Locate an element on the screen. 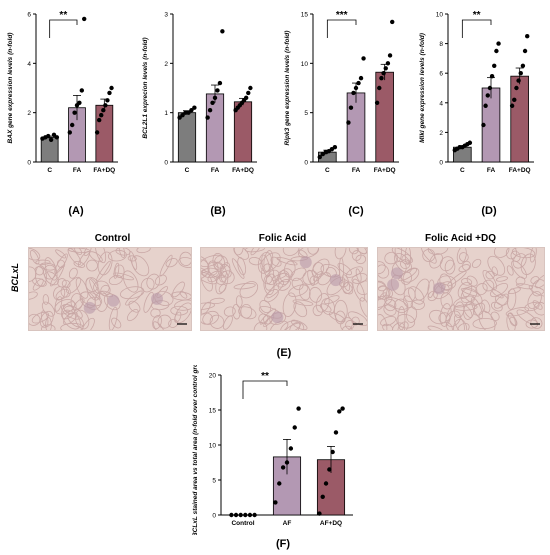  y-axis-label: BCL2L1 exprecion levels (n-fold) is located at coordinates (145, 87).